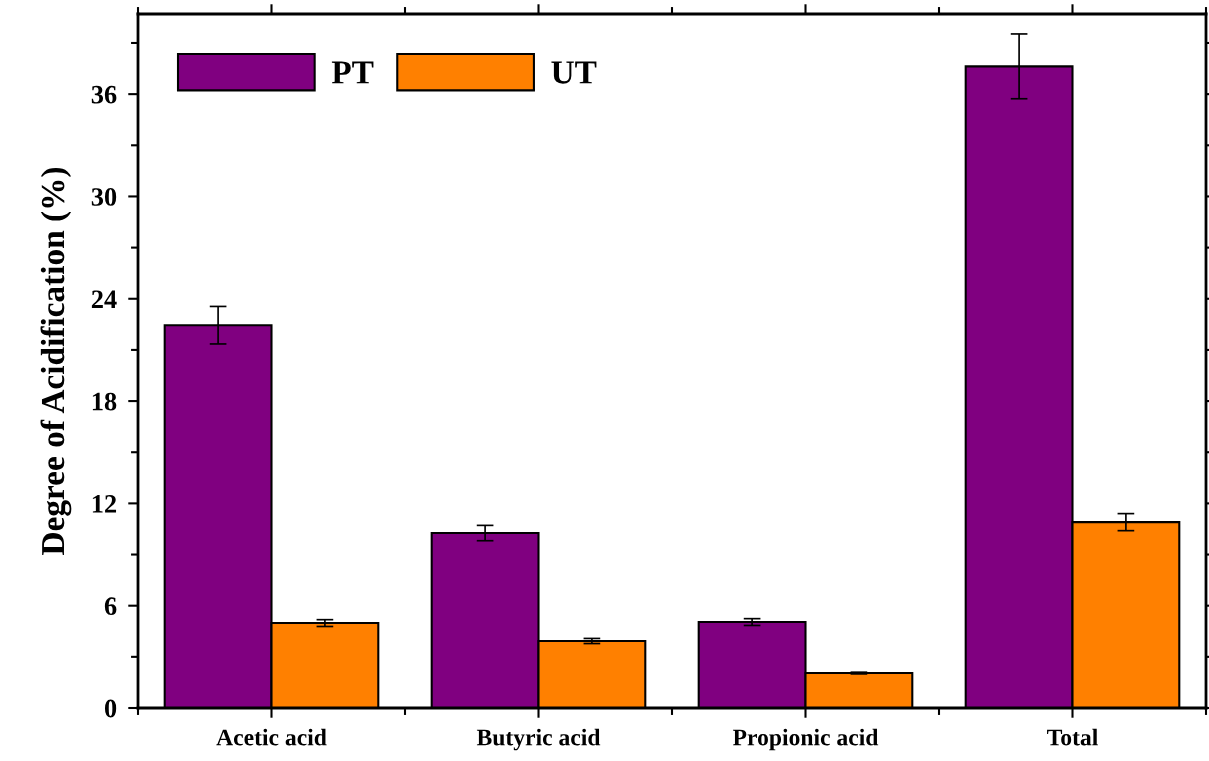 The height and width of the screenshot is (761, 1209). Describe the element at coordinates (104, 504) in the screenshot. I see `y-tick-label: 12` at that location.